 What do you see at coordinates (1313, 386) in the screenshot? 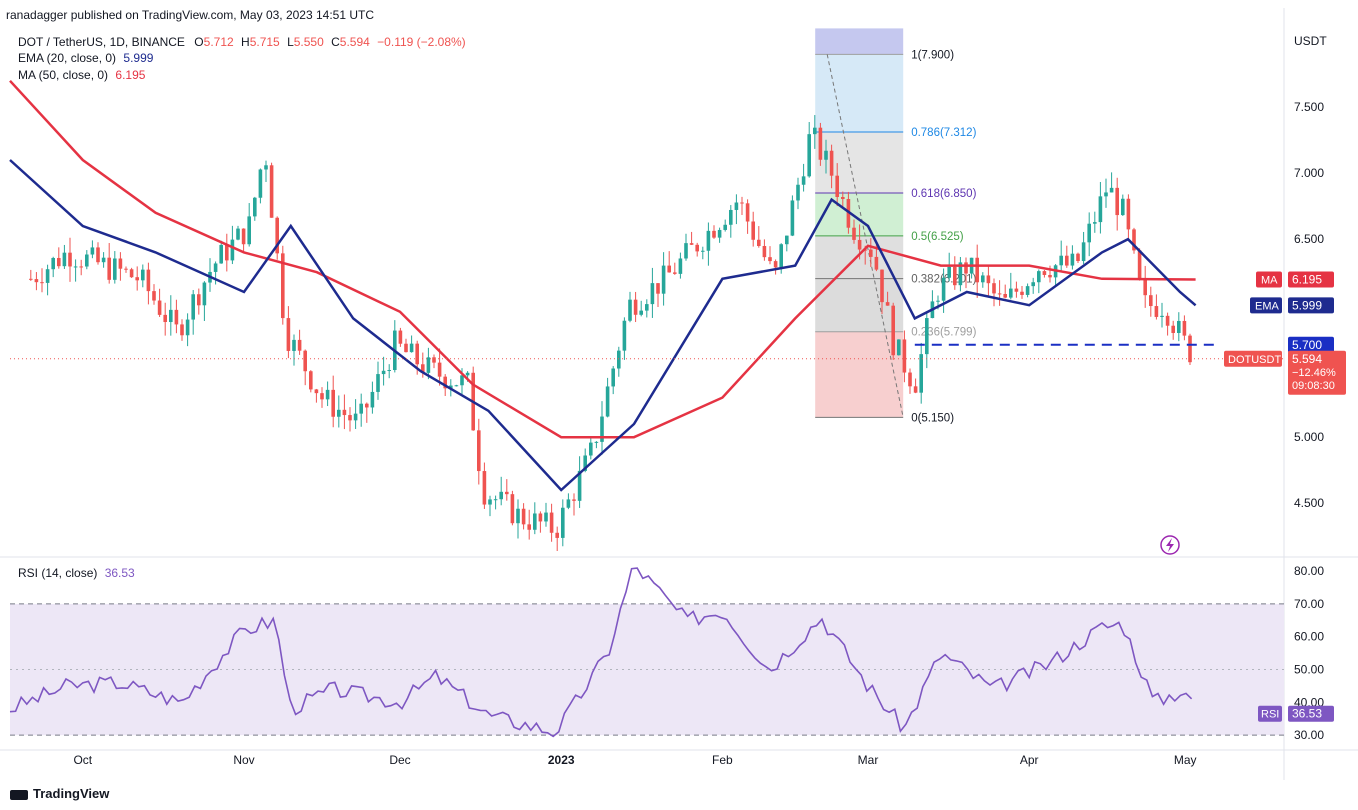
I see `last-price-countdown: 09:08:30` at bounding box center [1313, 386].